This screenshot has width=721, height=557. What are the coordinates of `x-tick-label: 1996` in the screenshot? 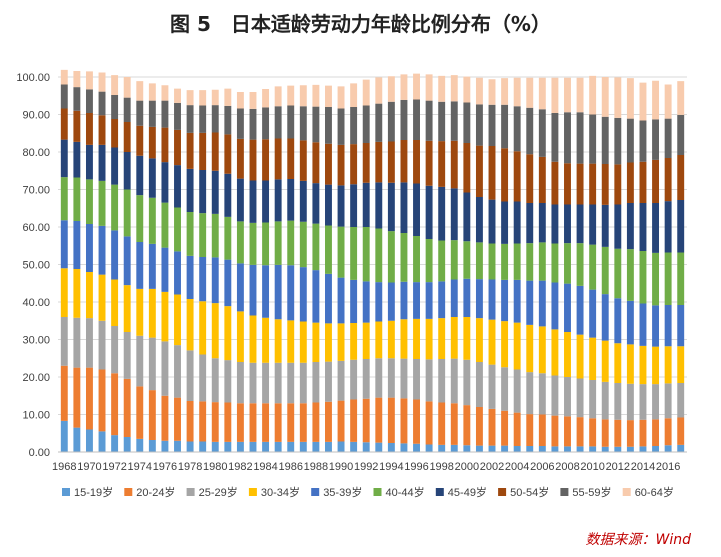 It's located at (416, 467).